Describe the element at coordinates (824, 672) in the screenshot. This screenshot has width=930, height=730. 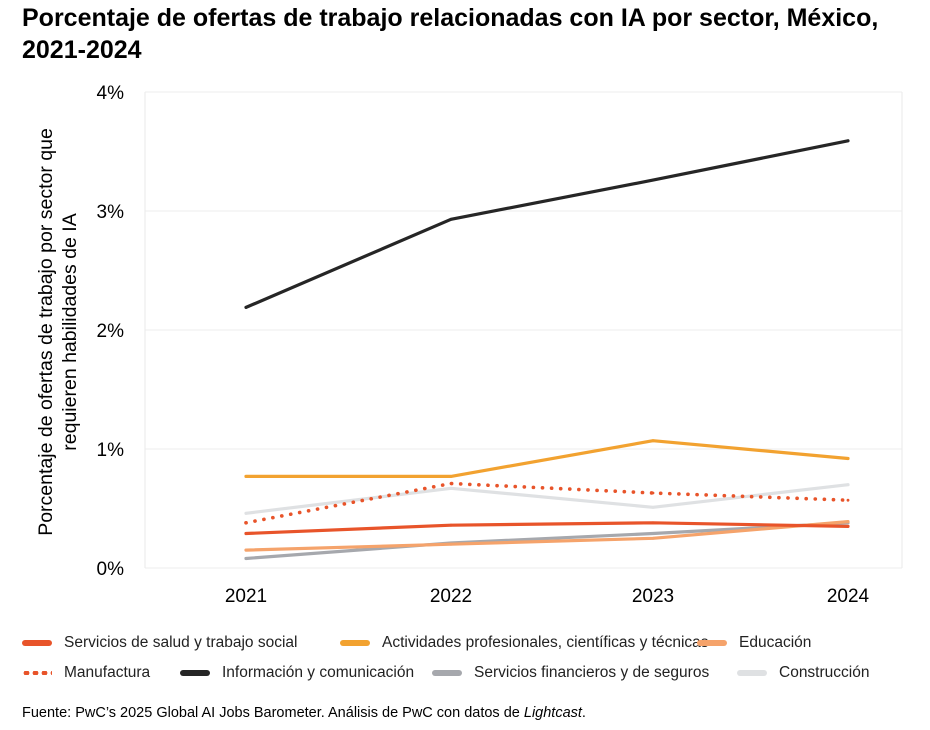
I see `legend-label: Construcción` at that location.